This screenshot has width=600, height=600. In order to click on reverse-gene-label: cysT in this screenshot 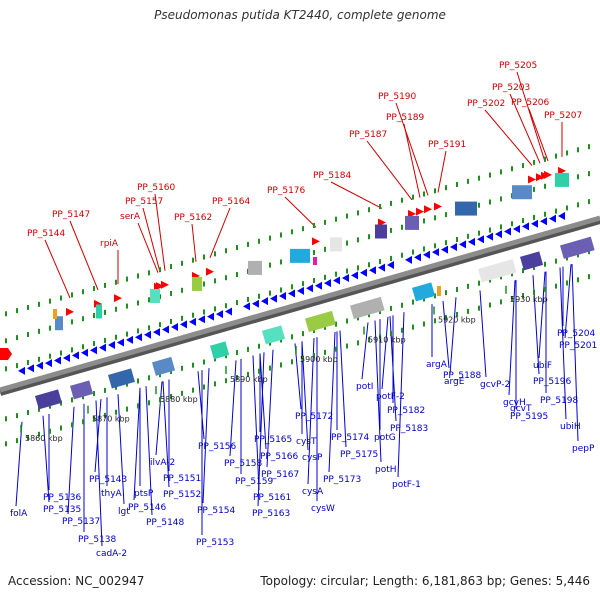, I will do `click(306, 442)`.